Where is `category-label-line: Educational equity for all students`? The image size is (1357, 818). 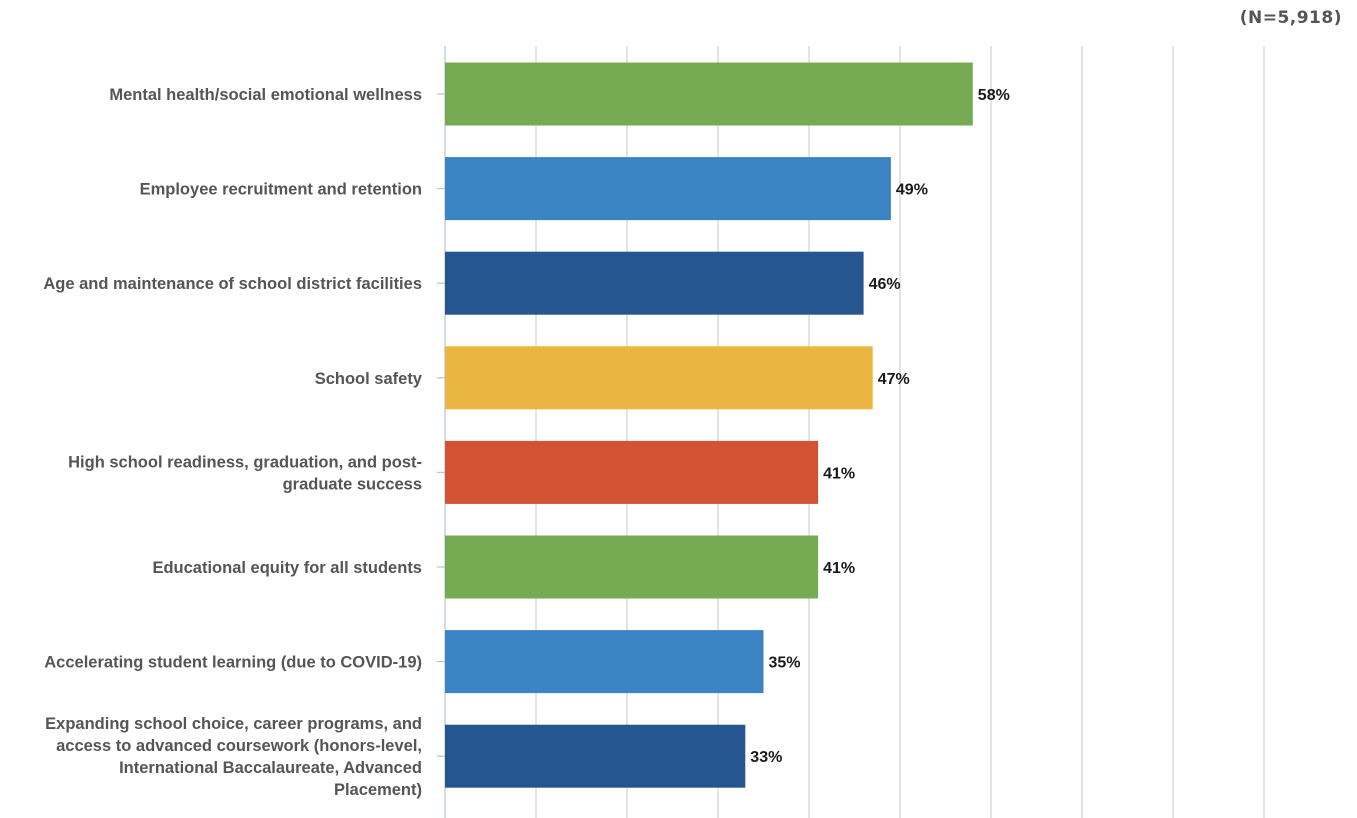
category-label-line: Educational equity for all students is located at coordinates (287, 568).